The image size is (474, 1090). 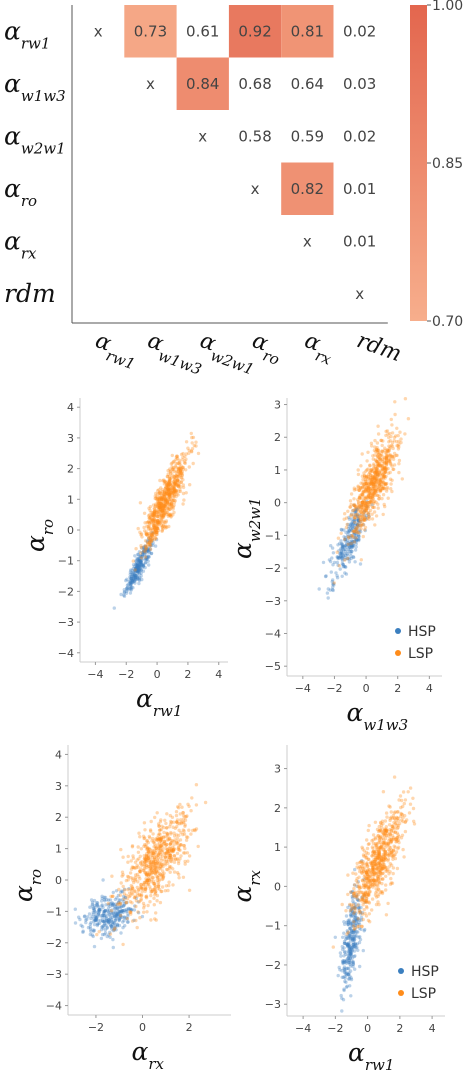 I want to click on y-tick-label: 0, so click(x=277, y=503).